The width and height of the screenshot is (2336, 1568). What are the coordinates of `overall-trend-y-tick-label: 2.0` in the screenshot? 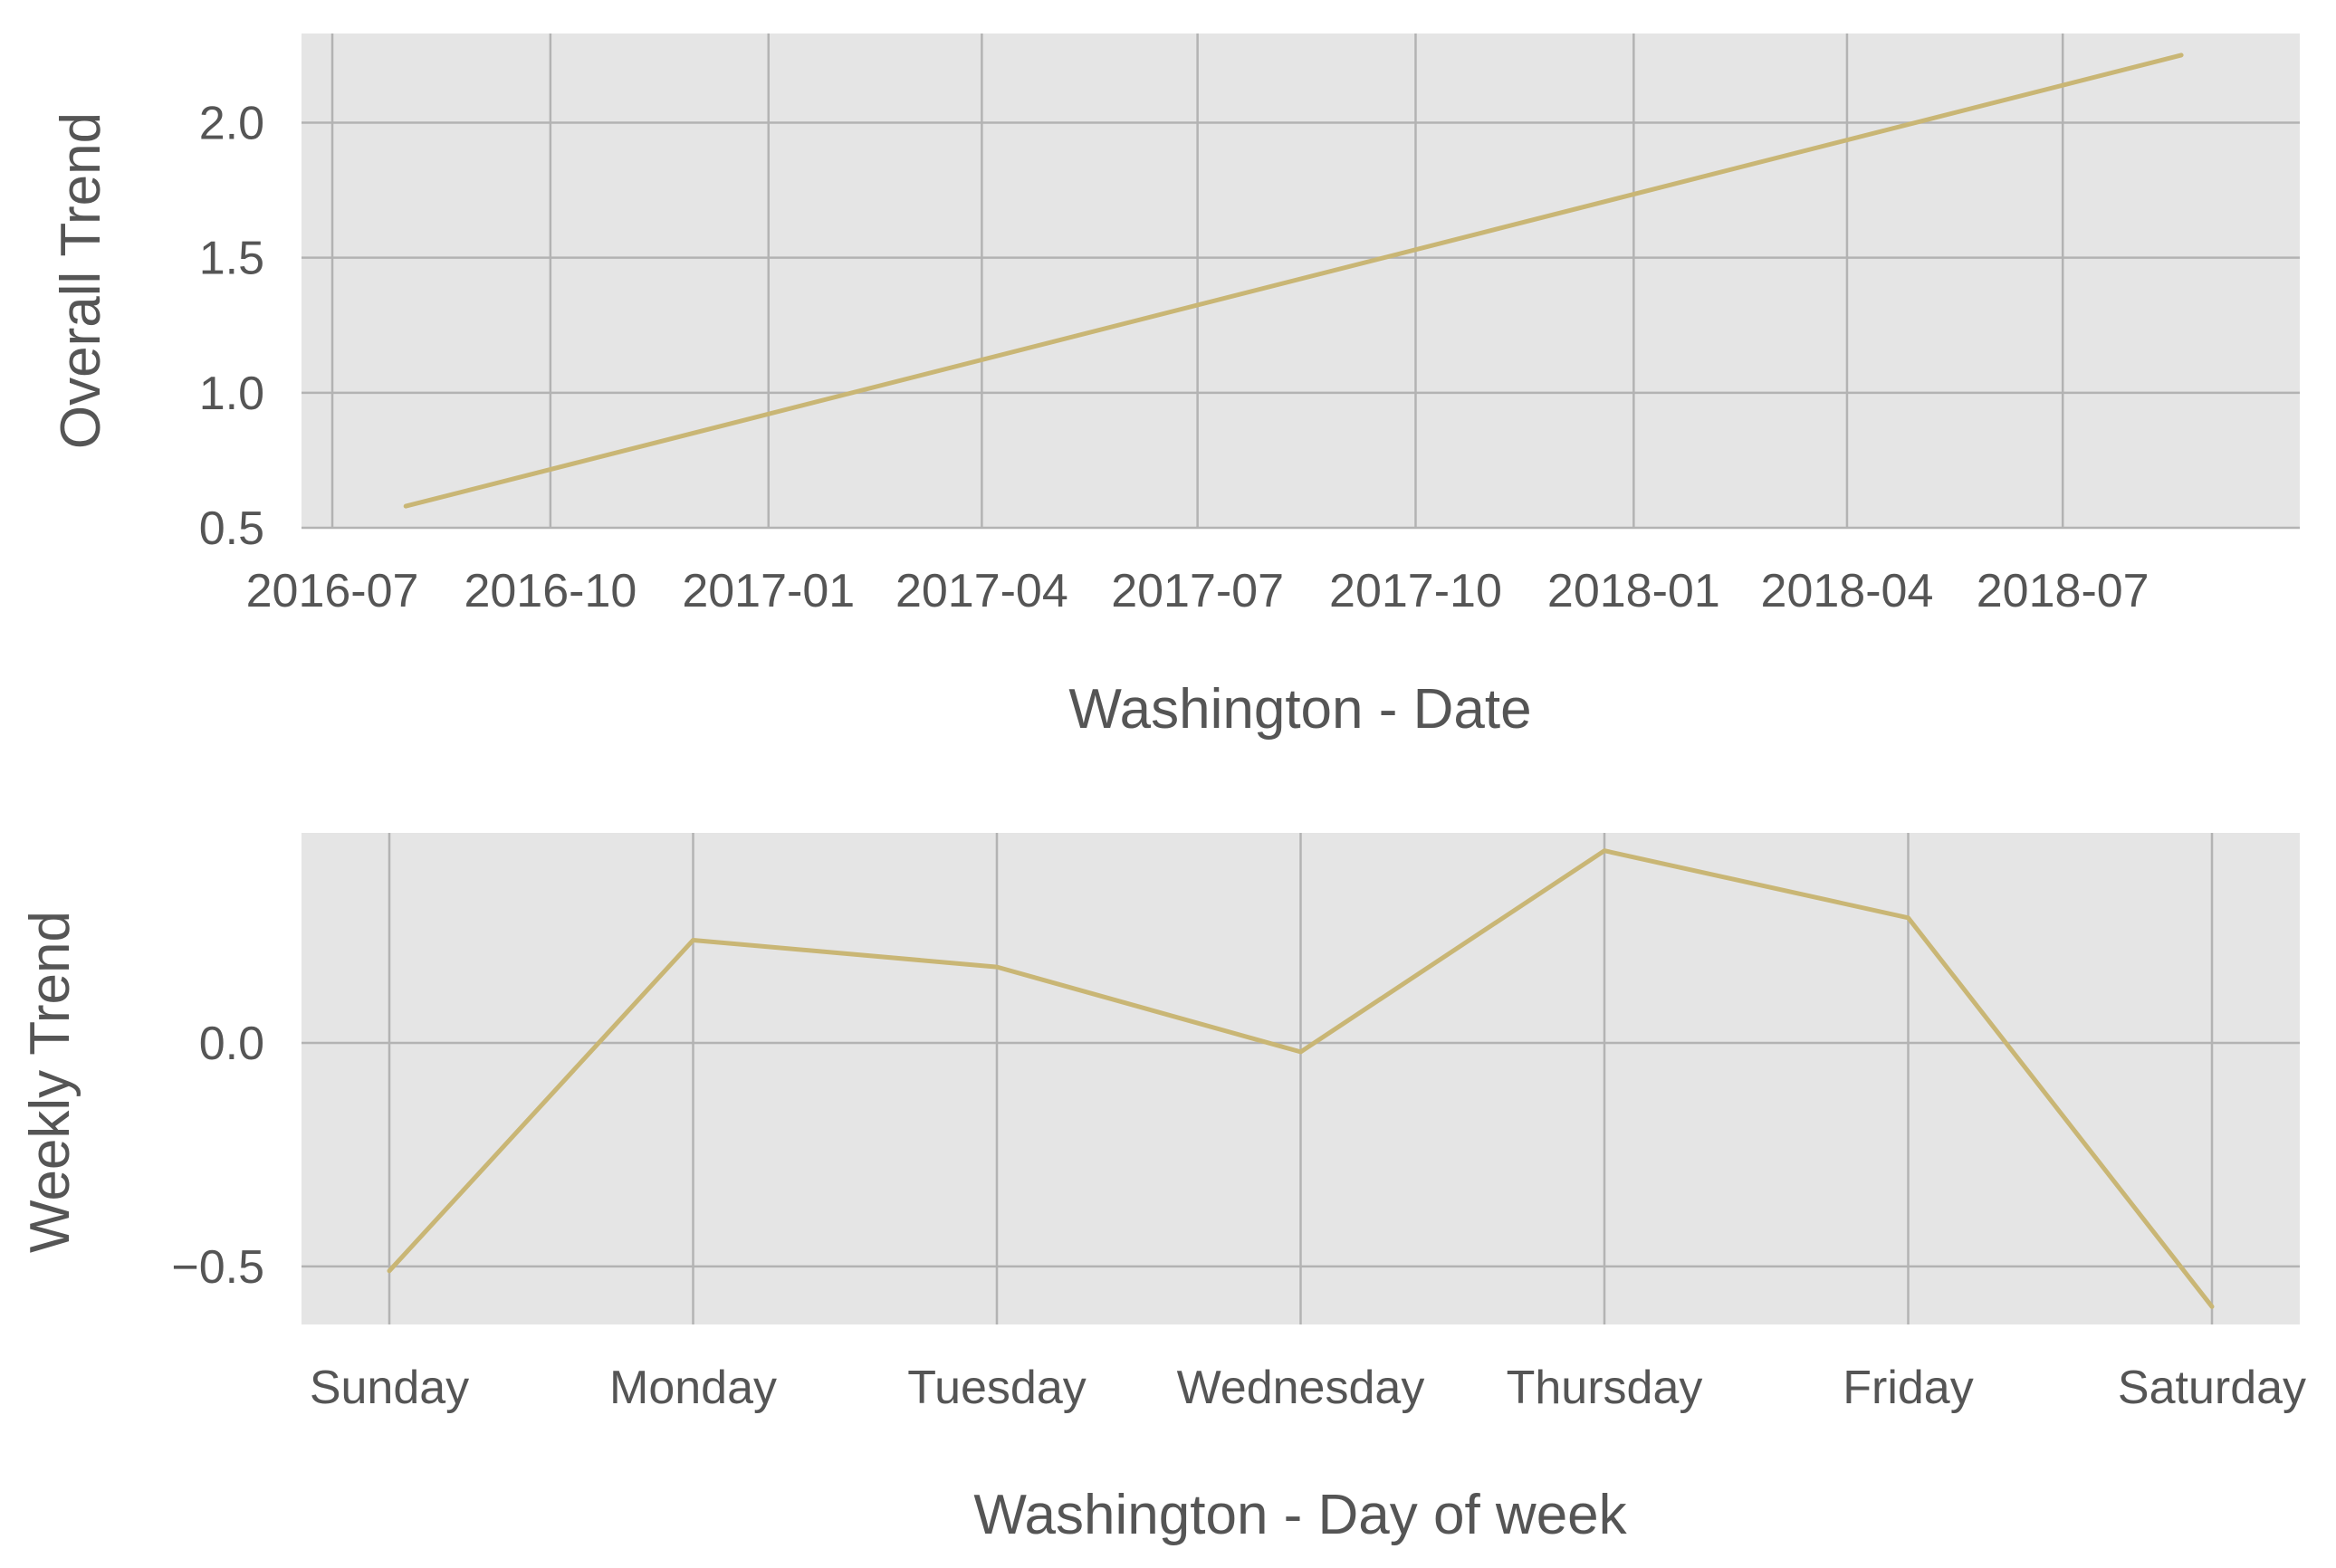 It's located at (231, 123).